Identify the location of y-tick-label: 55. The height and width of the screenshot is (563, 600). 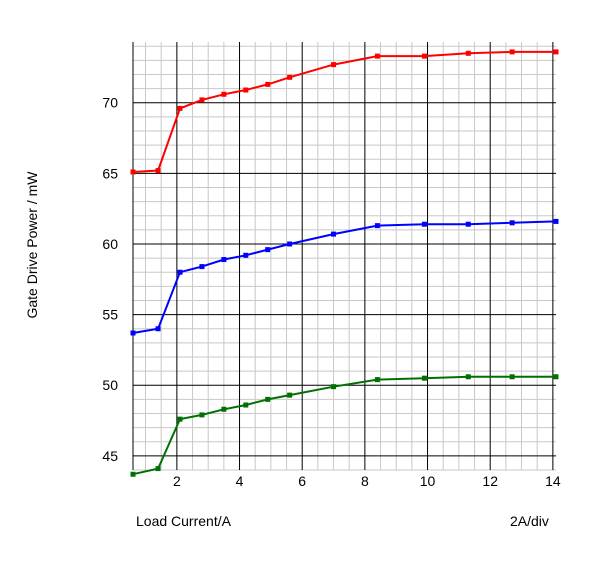
(110, 315).